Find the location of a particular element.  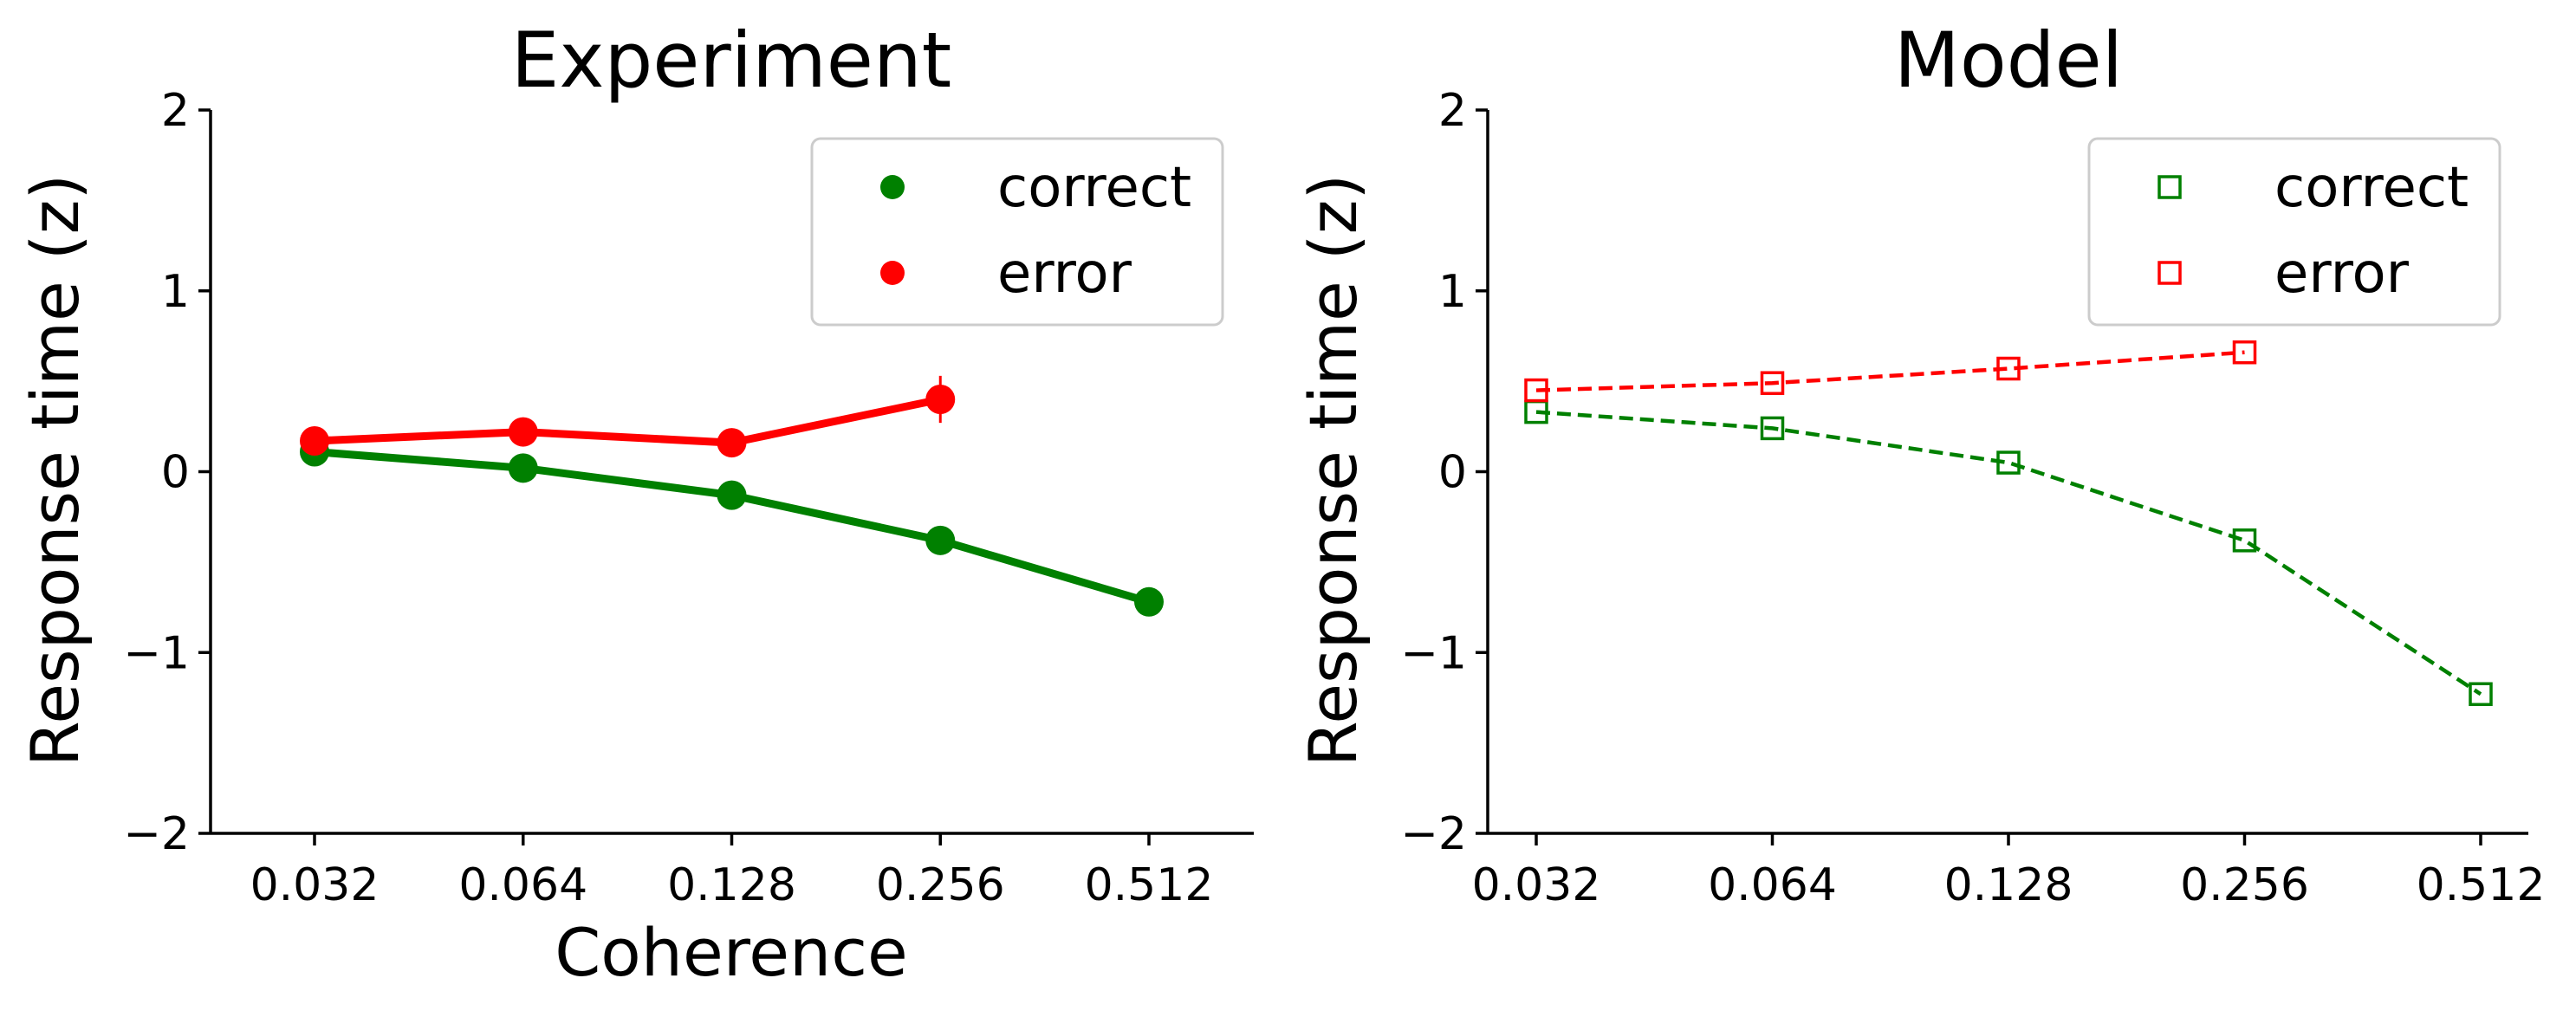

model-y-tick-label: 1 is located at coordinates (1453, 292).